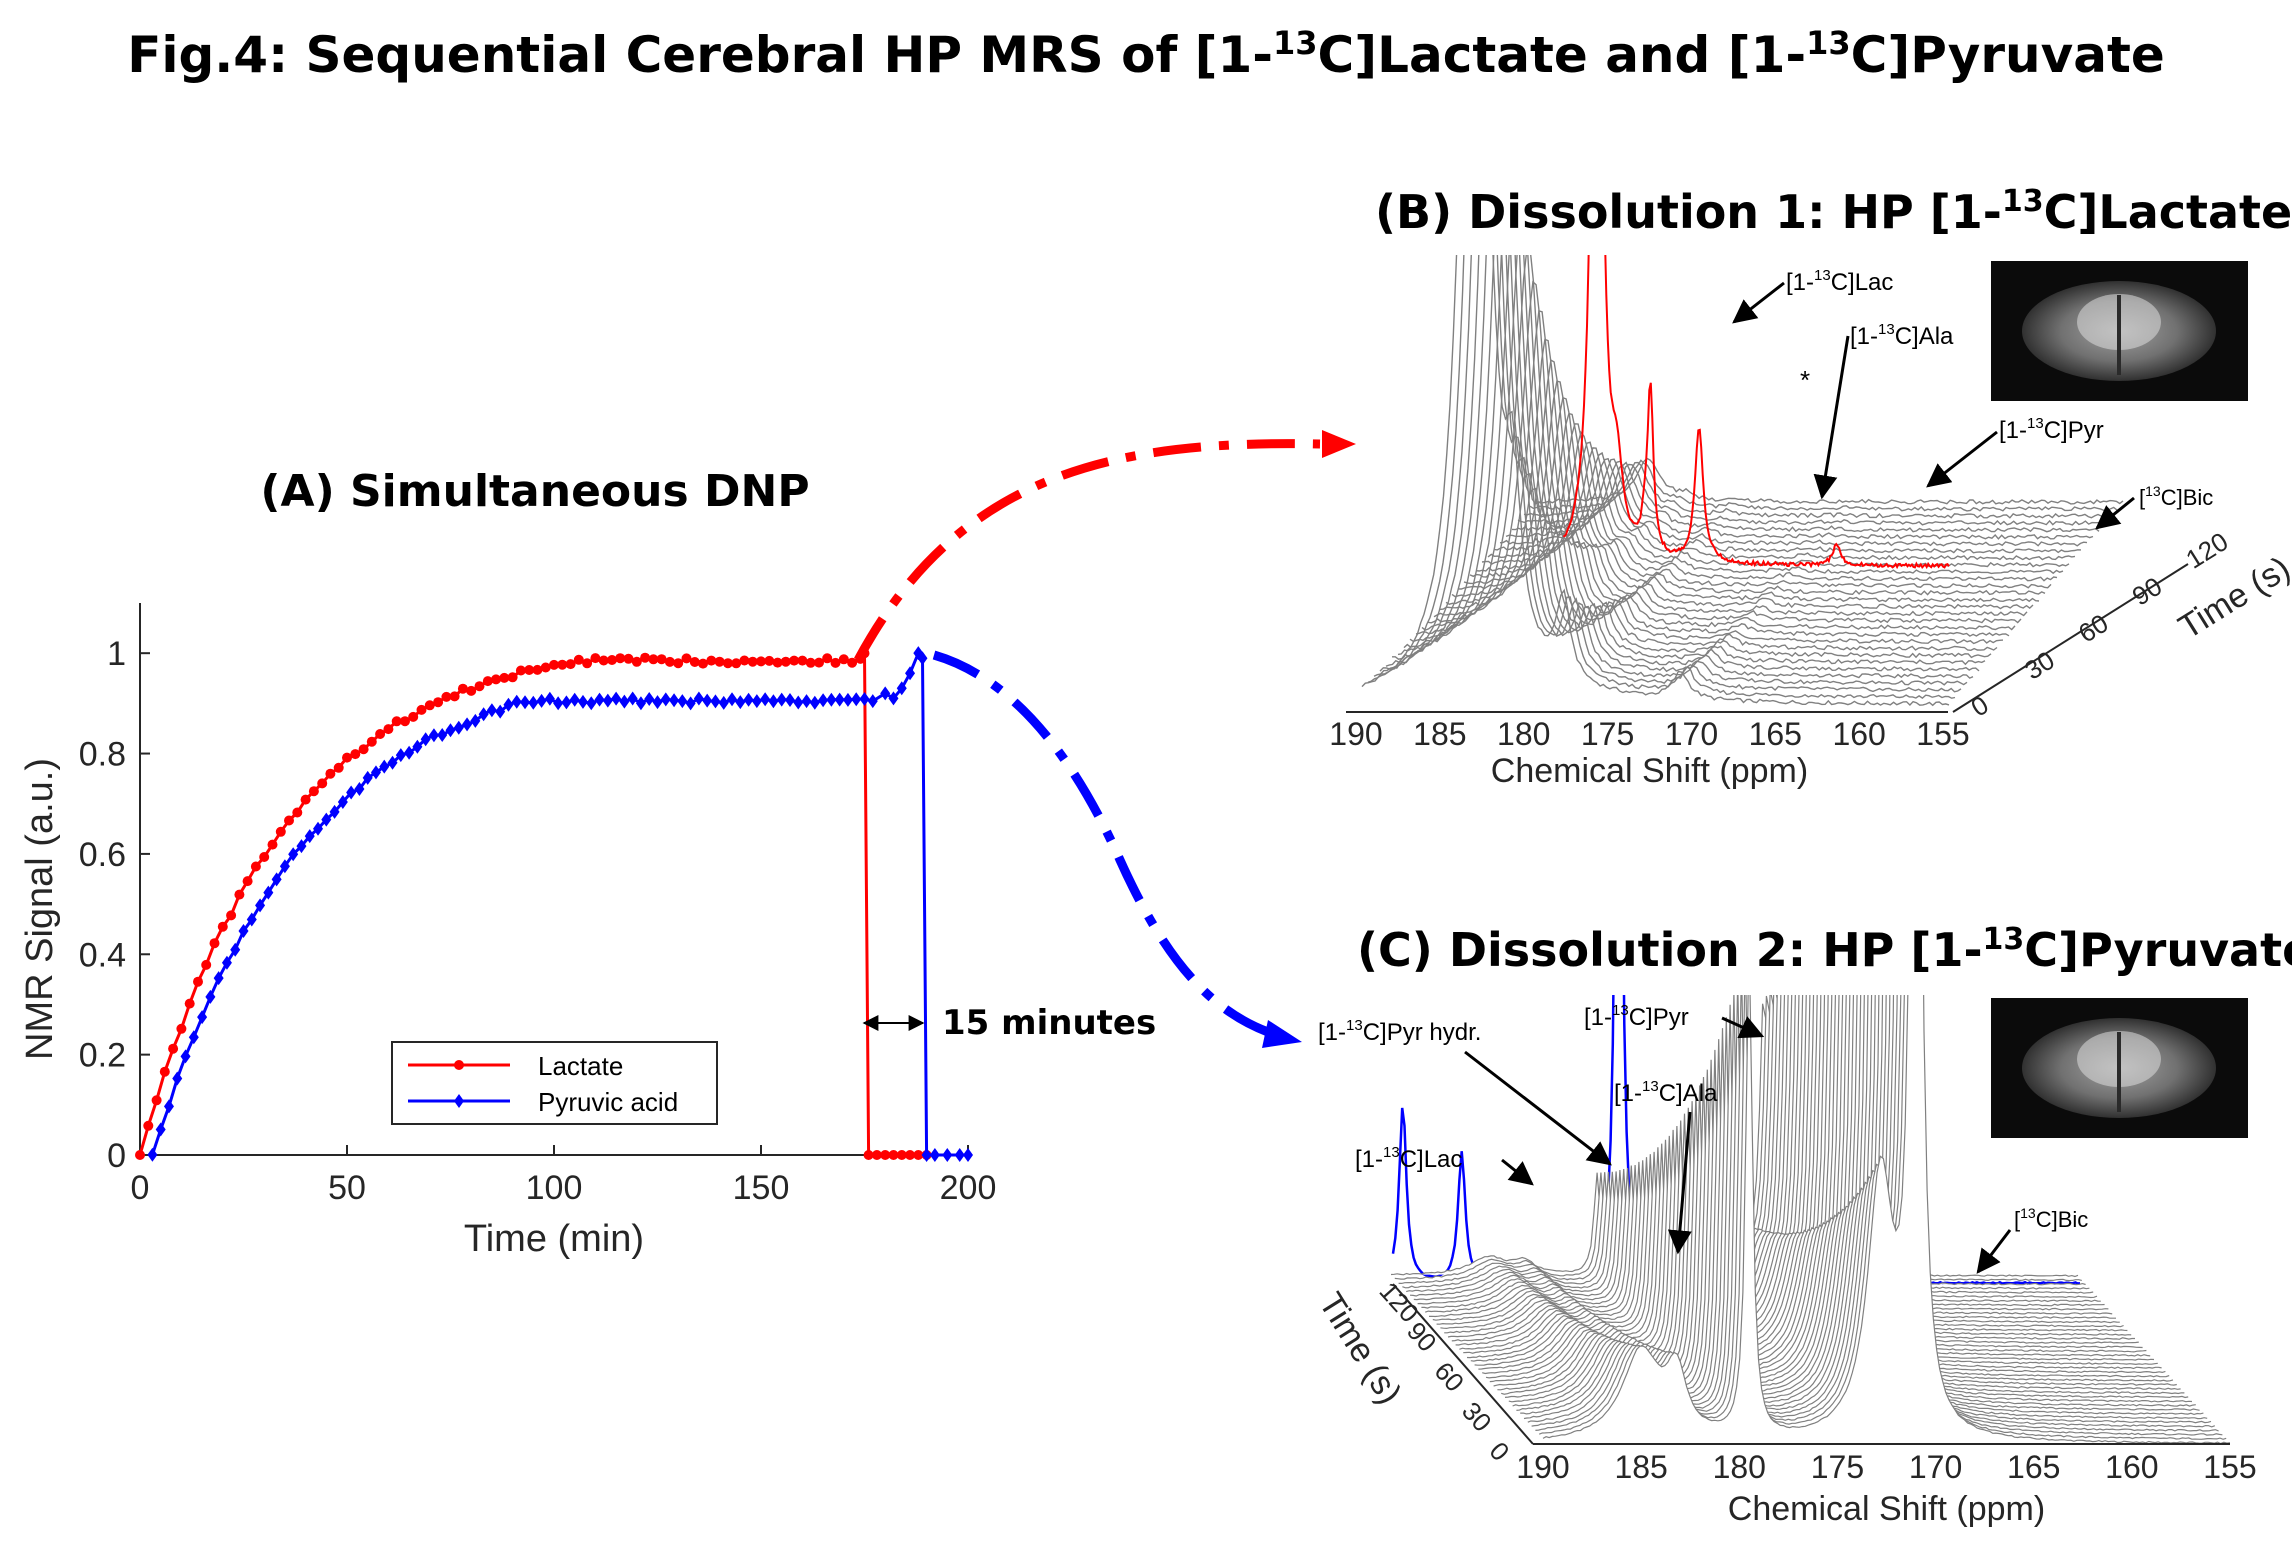 This screenshot has height=1544, width=2292. Describe the element at coordinates (1282, 1034) in the screenshot. I see `blue-arc-arrowhead` at that location.